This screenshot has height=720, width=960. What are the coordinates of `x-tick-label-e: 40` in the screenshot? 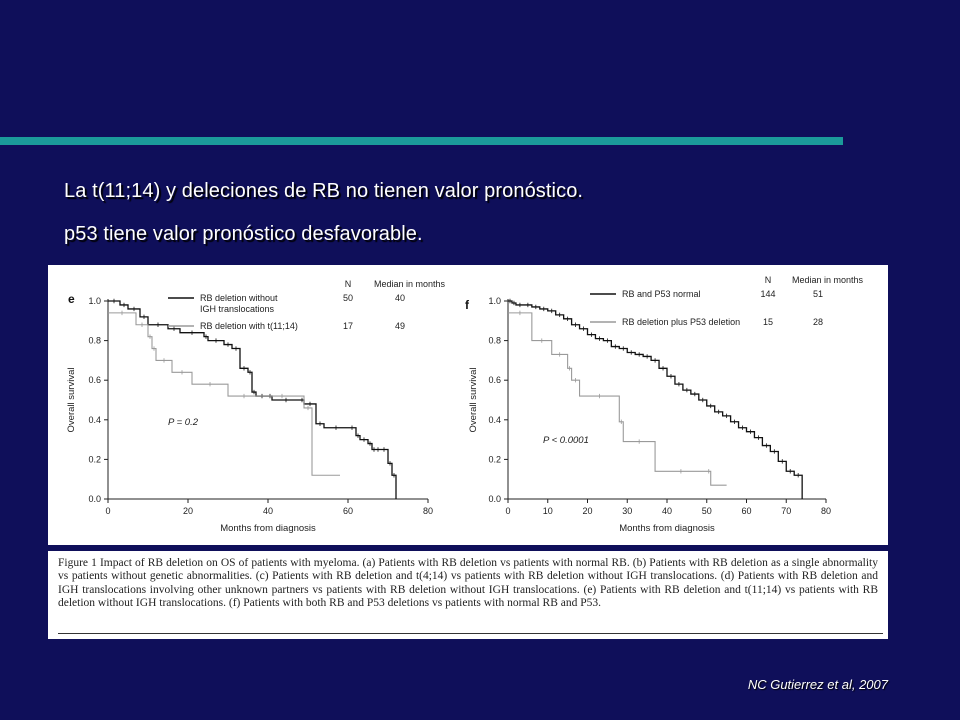 It's located at (268, 511).